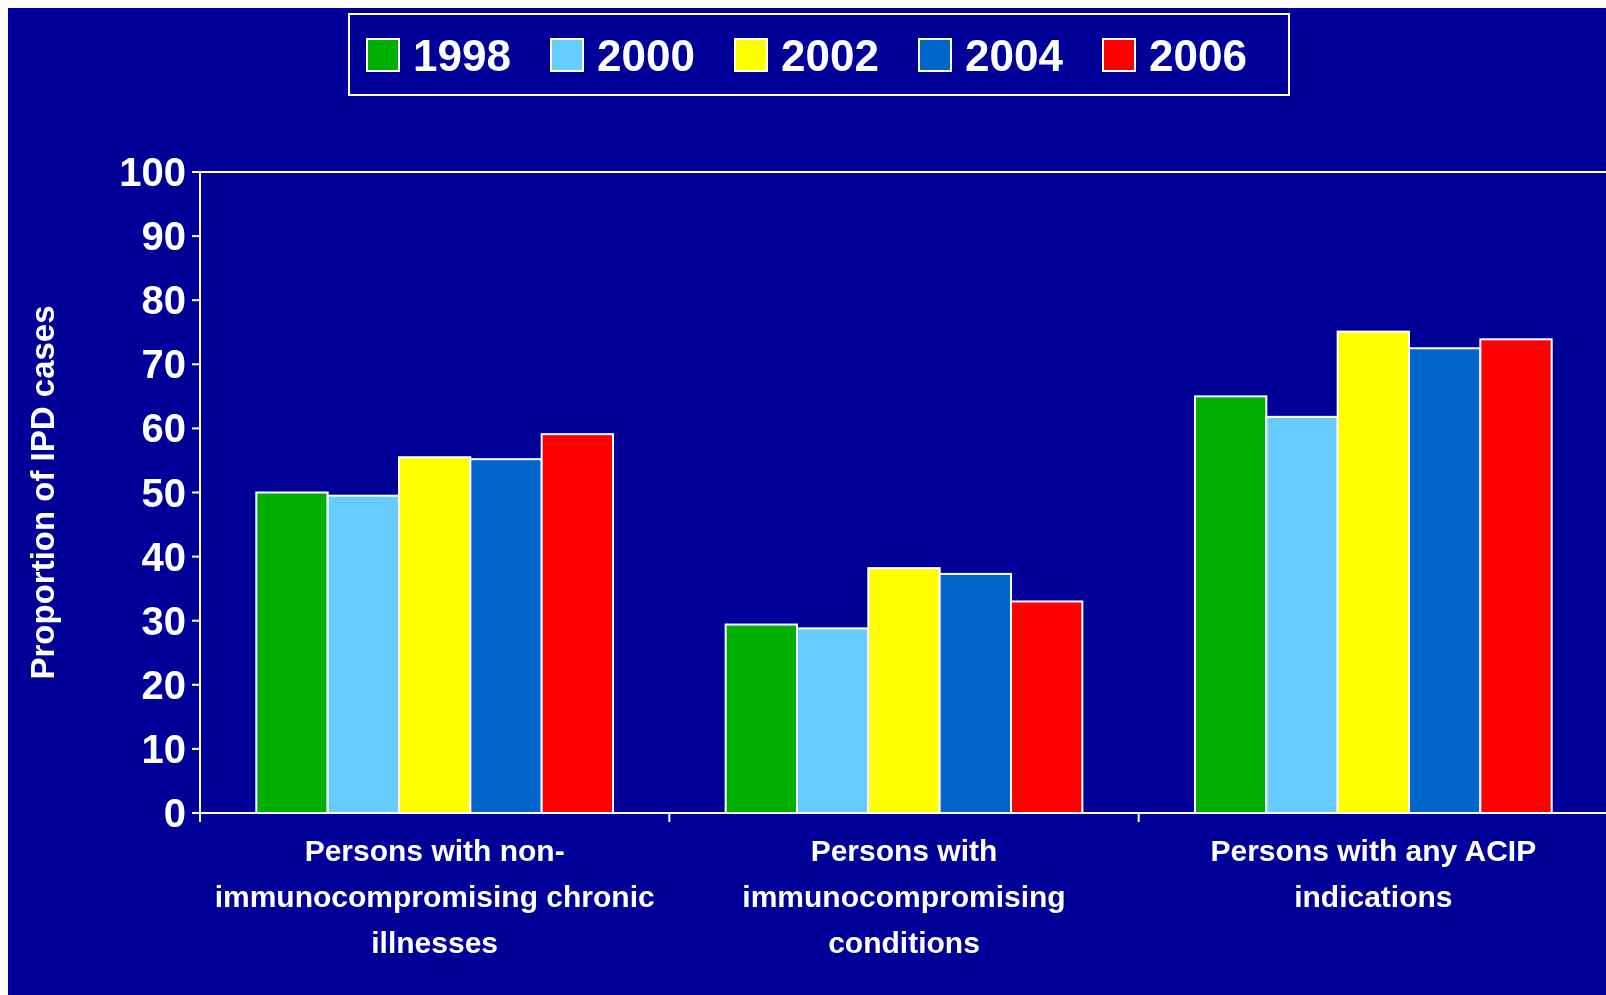 The height and width of the screenshot is (995, 1606). What do you see at coordinates (163, 428) in the screenshot?
I see `y-tick-label: 60` at bounding box center [163, 428].